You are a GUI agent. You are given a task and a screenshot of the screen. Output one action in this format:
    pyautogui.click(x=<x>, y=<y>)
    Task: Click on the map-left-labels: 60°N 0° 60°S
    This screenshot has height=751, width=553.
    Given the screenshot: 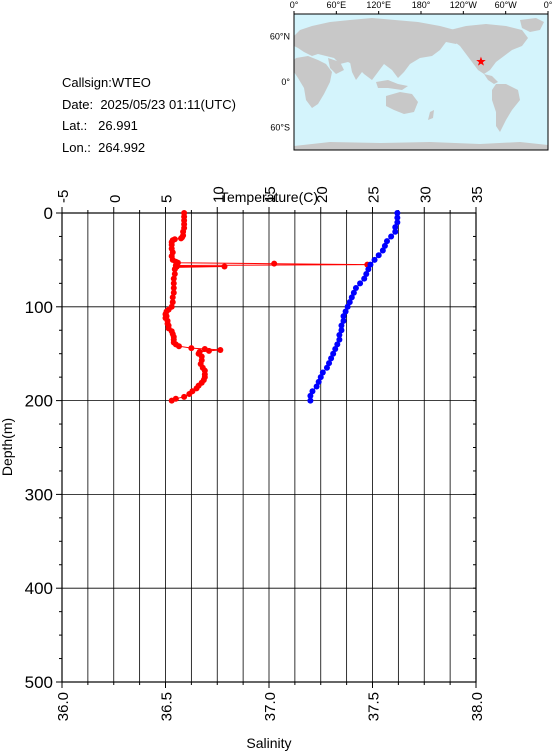 What is the action you would take?
    pyautogui.click(x=280, y=82)
    